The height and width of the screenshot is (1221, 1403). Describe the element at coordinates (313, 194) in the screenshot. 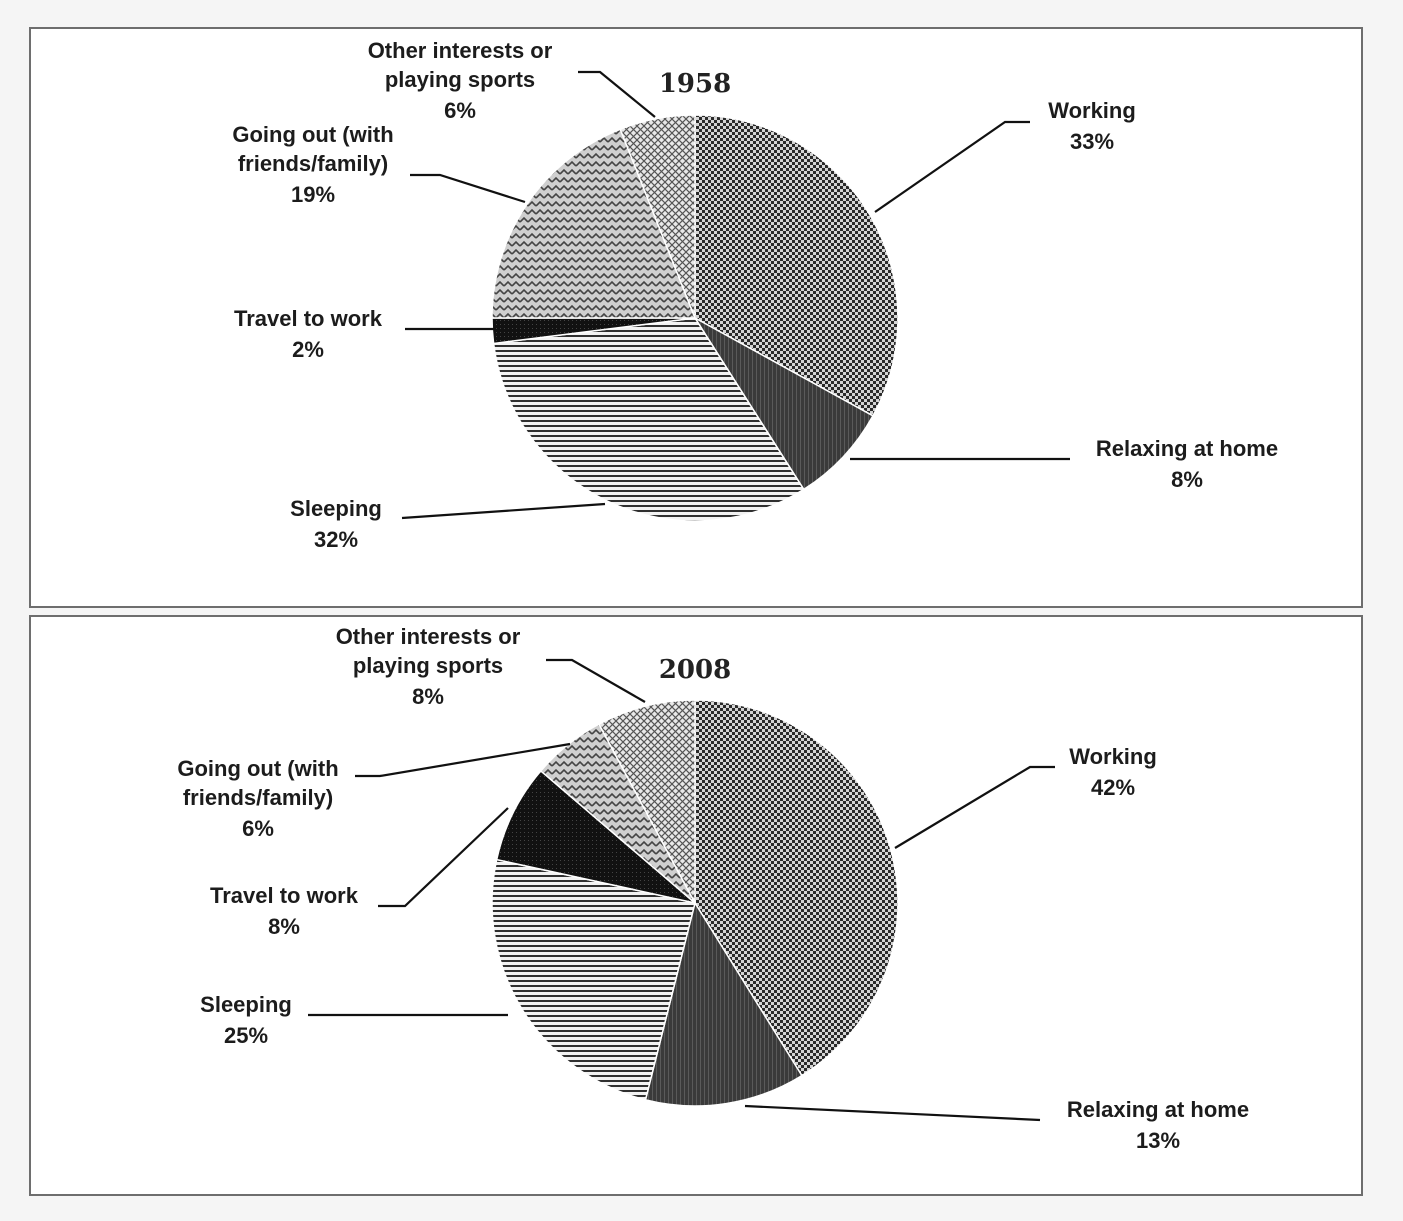

I see `slice-value-label: 19%` at that location.